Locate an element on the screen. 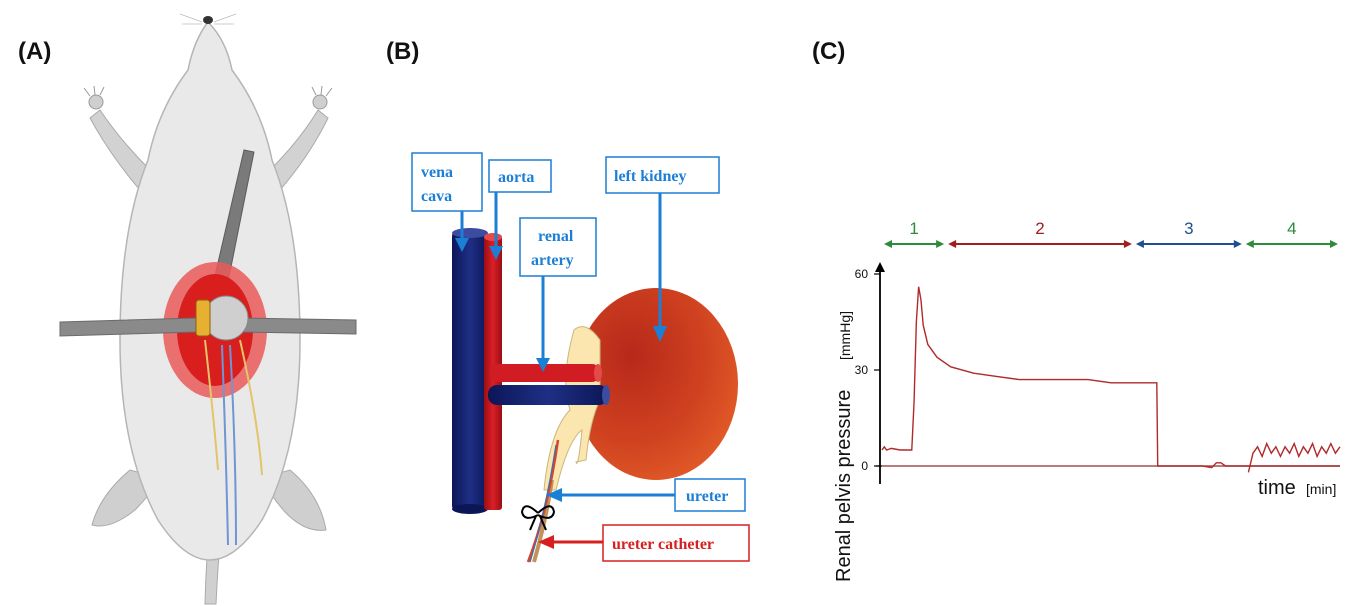  phase-3-label: 3 is located at coordinates (1188, 228).